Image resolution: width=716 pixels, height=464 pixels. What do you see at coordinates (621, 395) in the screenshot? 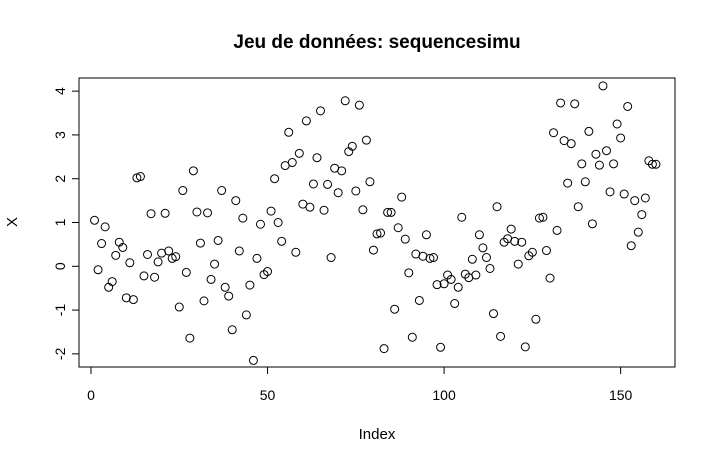
I see `x-tick-label: 150` at bounding box center [621, 395].